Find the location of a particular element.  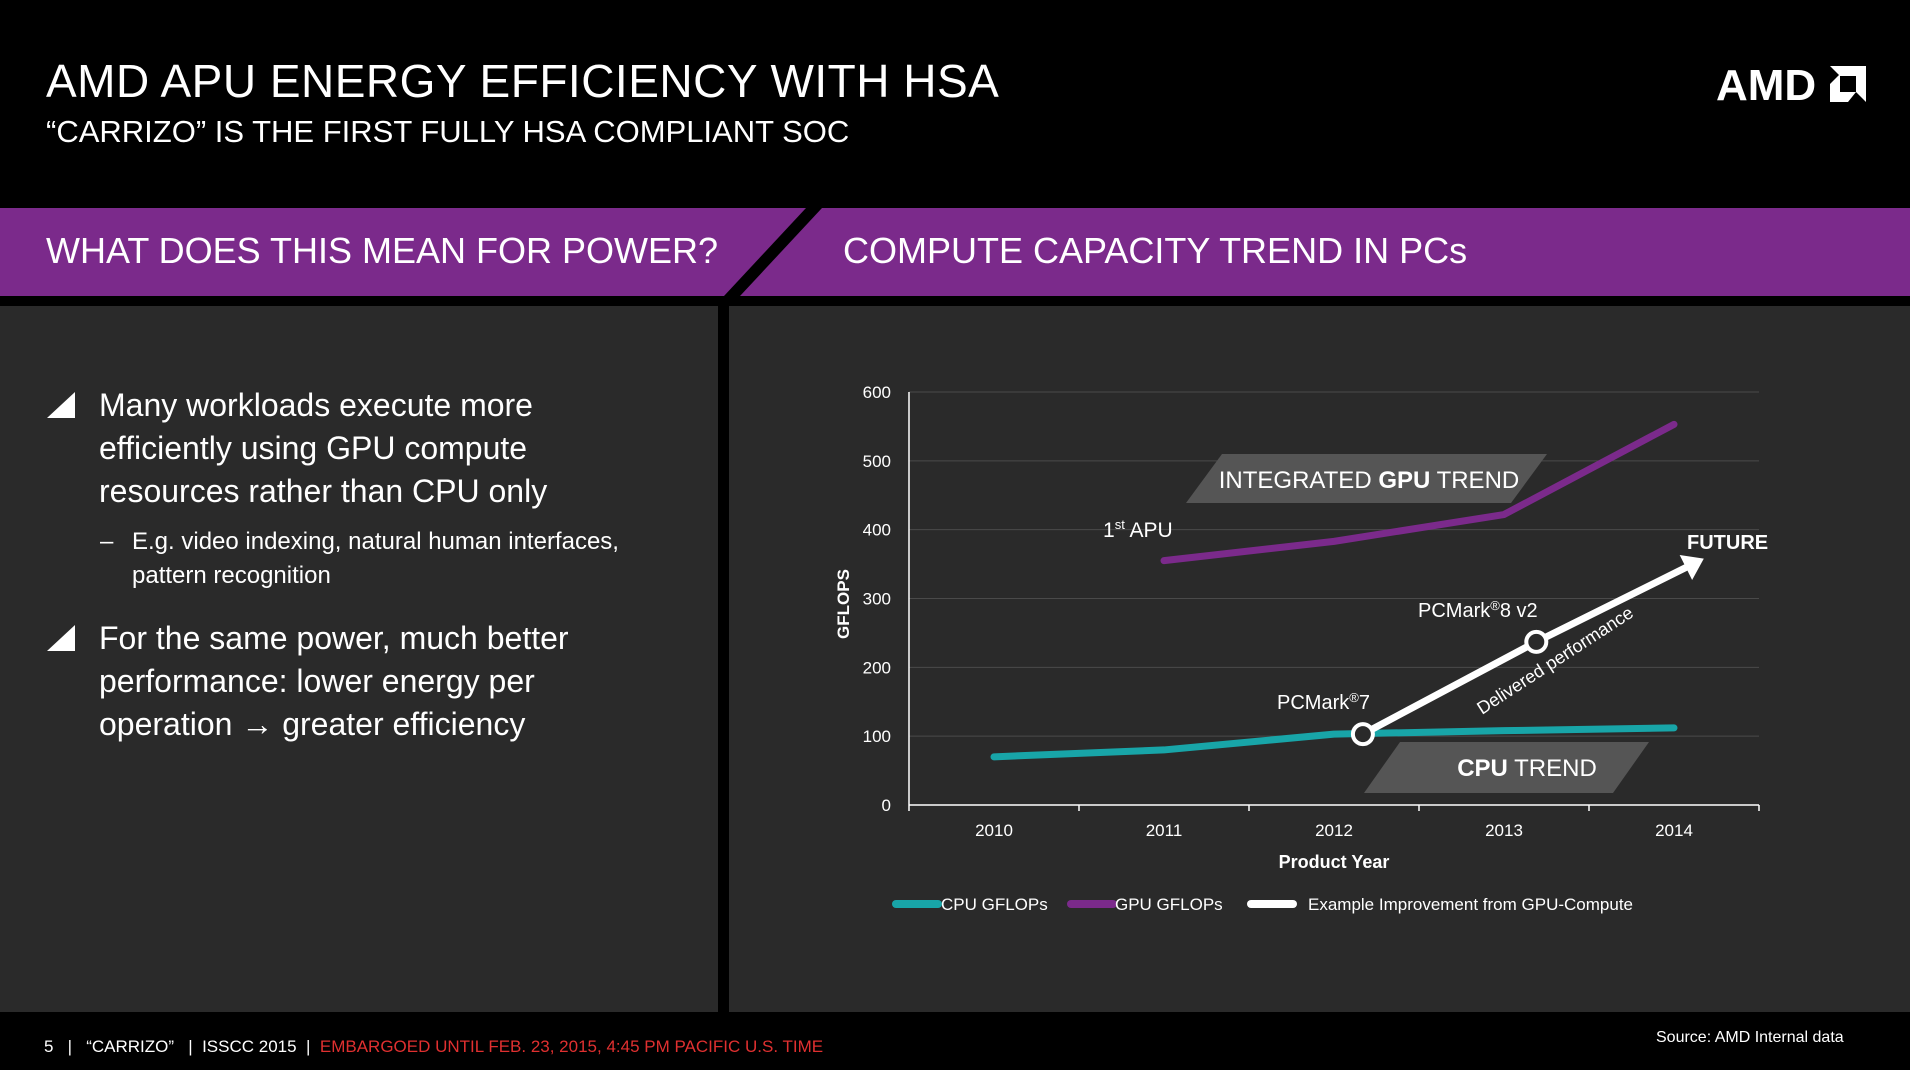

x-tick-label: 2012 is located at coordinates (1334, 830).